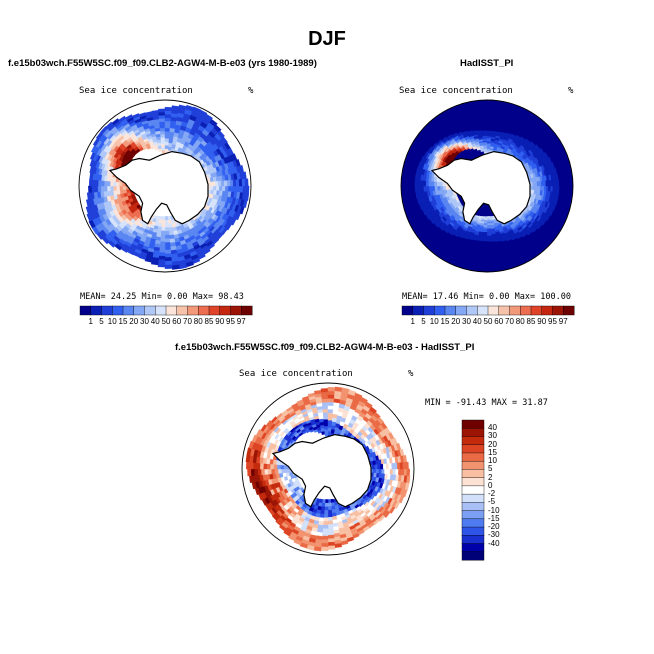  What do you see at coordinates (477, 321) in the screenshot?
I see `obs-colorbar-tick-label: 40` at bounding box center [477, 321].